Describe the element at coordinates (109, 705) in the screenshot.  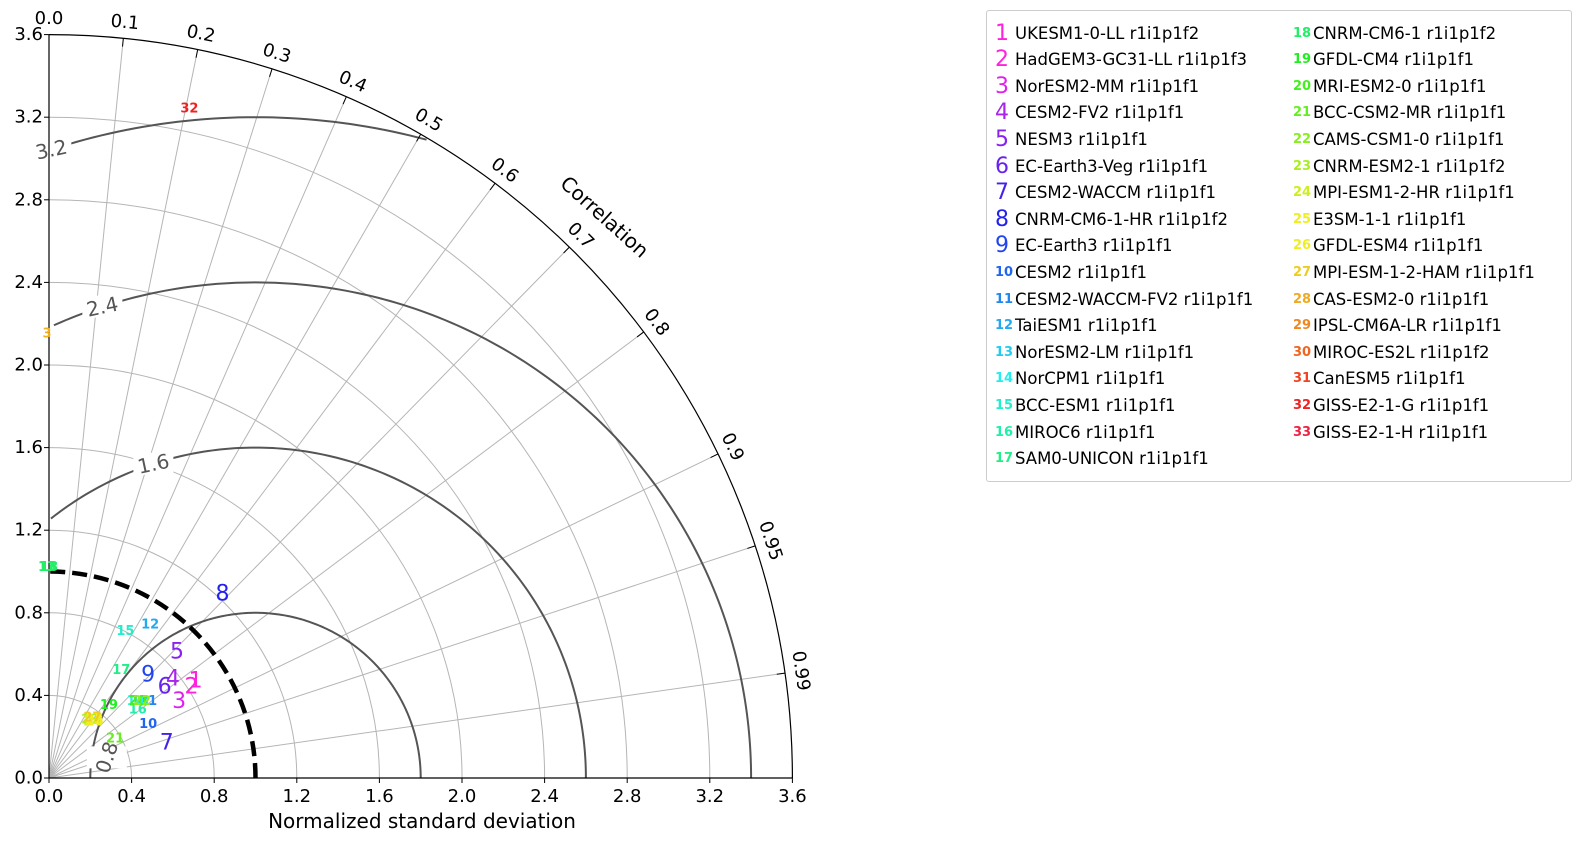
I see `data-point-19: 19` at that location.